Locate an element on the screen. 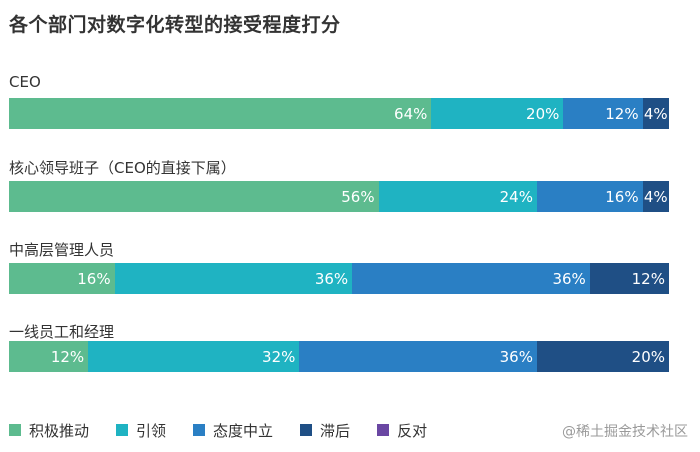 The image size is (700, 452). stacked-bar: 12% 32% 36% 20% is located at coordinates (339, 356).